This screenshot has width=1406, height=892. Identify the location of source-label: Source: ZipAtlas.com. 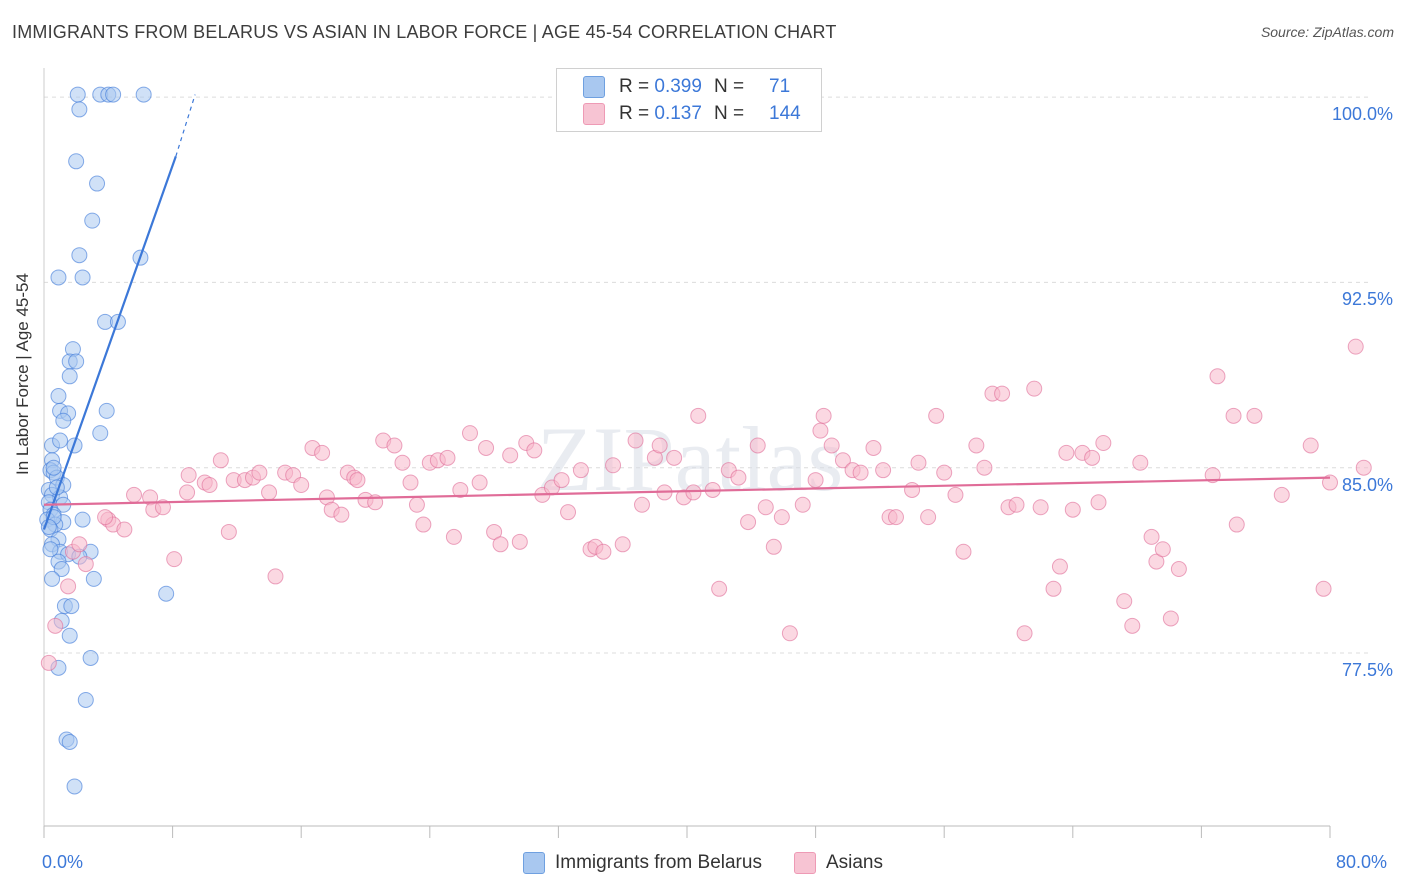
(1327, 32).